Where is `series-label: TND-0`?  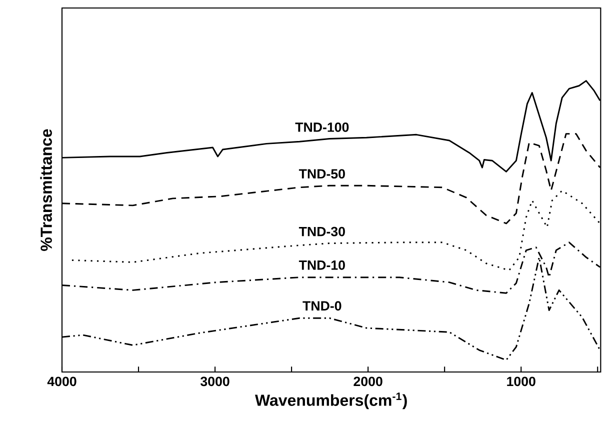
series-label: TND-0 is located at coordinates (322, 306).